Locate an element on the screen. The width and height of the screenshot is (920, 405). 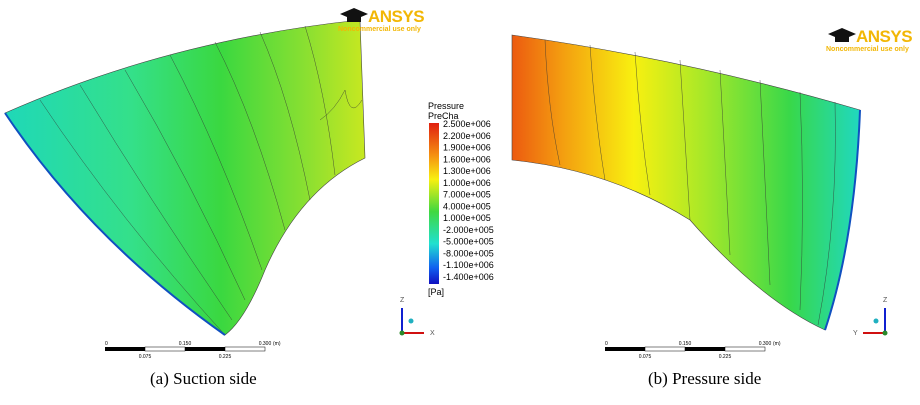
legend-label: -2.000e+005 is located at coordinates (468, 230).